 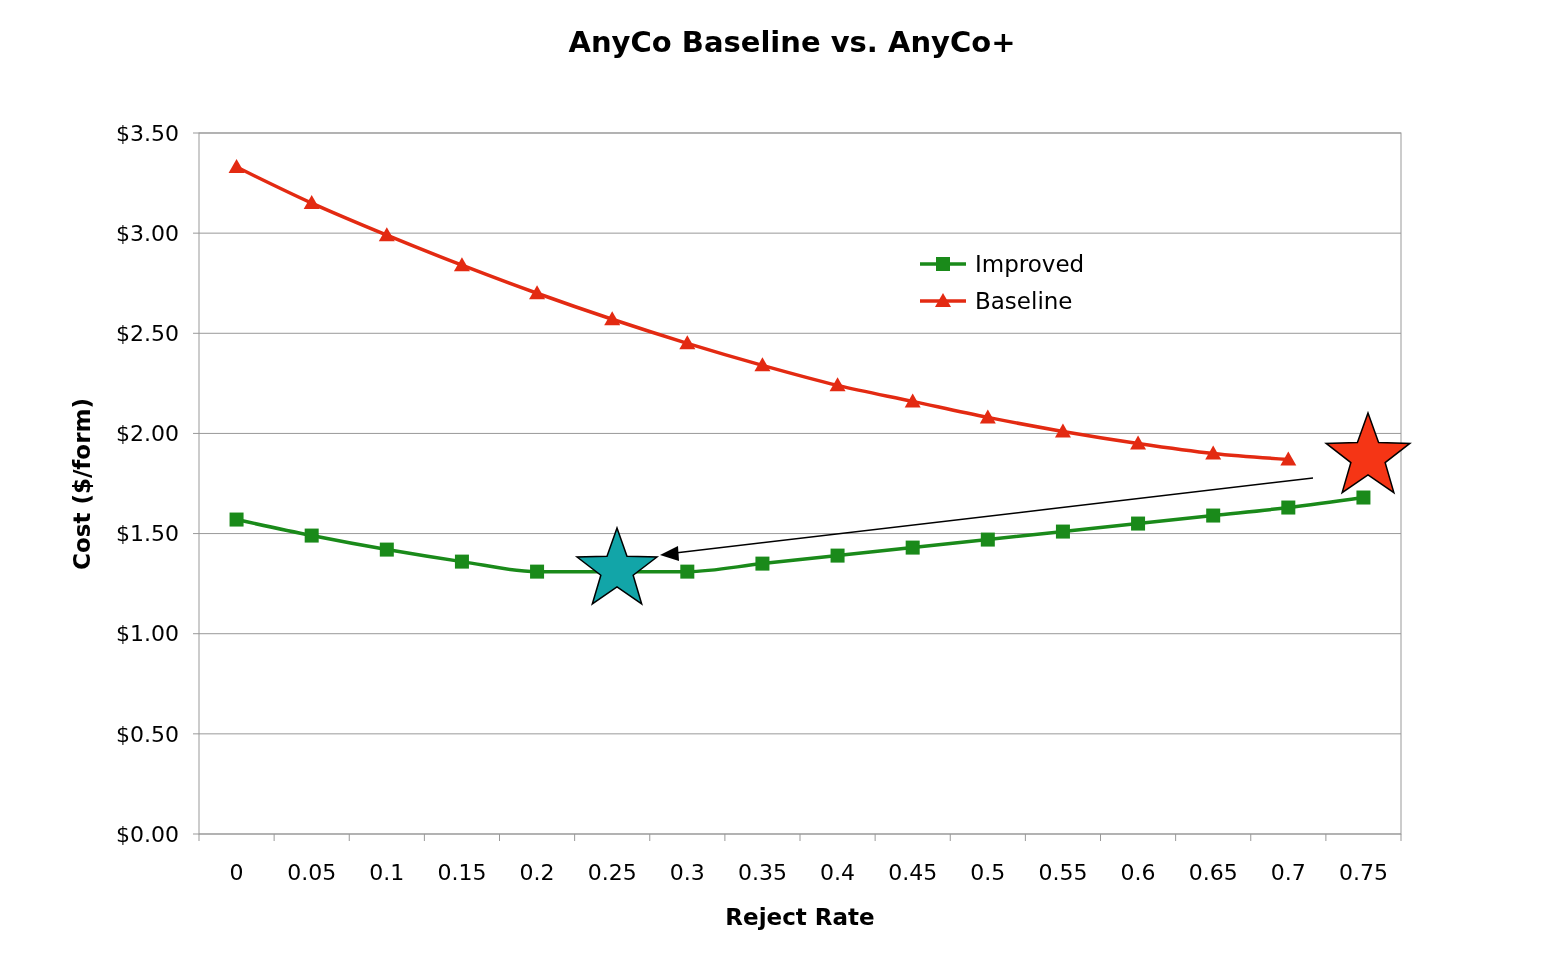 I want to click on legend-label: Improved, so click(x=1030, y=264).